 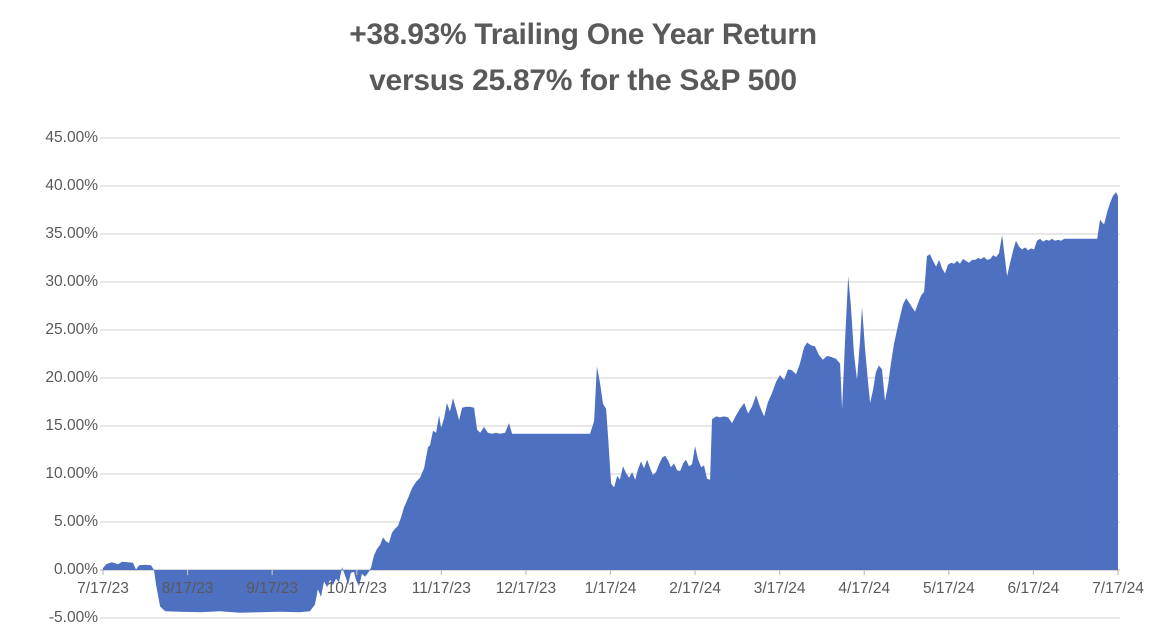 I want to click on y-axis-tick-label: 40.00%, so click(x=71, y=185).